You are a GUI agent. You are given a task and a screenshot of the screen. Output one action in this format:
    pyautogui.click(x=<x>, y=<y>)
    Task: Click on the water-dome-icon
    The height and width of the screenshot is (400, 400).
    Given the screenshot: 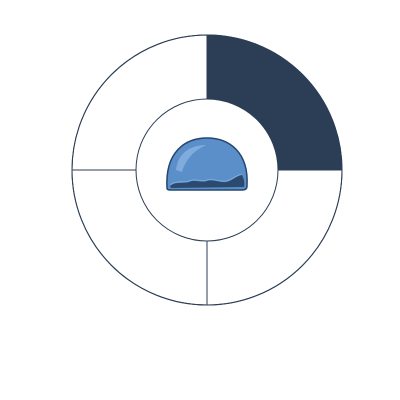 What is the action you would take?
    pyautogui.click(x=207, y=164)
    